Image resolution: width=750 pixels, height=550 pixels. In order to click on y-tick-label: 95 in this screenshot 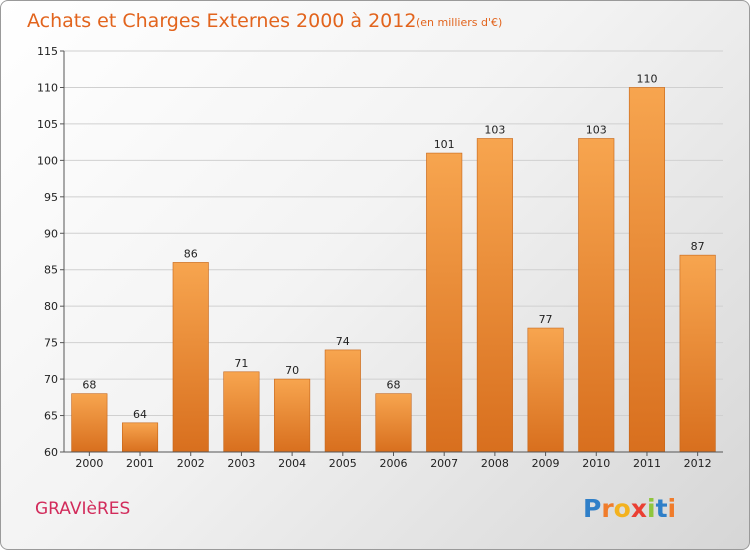, I will do `click(51, 197)`.